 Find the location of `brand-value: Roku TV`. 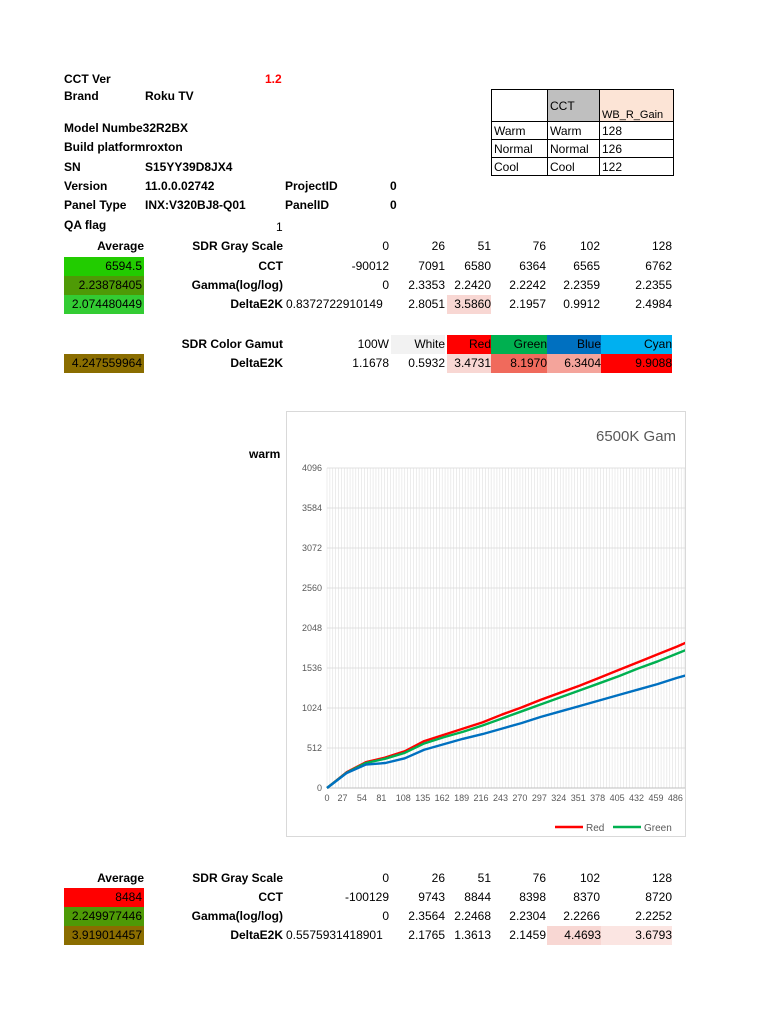

brand-value: Roku TV is located at coordinates (169, 96).